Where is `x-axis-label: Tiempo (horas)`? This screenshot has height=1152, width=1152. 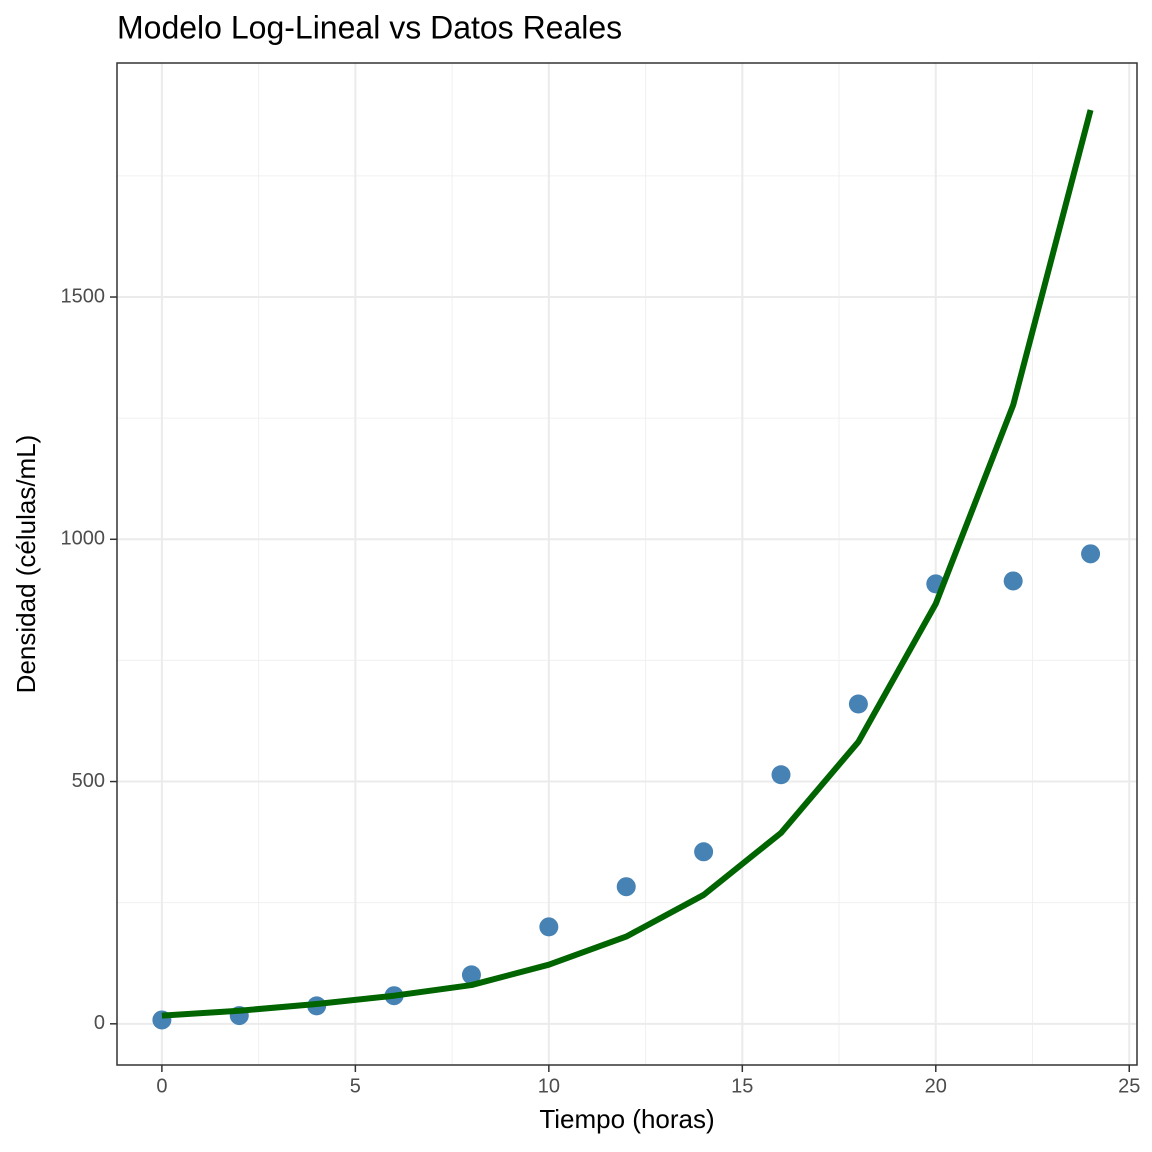
x-axis-label: Tiempo (horas) is located at coordinates (626, 1119).